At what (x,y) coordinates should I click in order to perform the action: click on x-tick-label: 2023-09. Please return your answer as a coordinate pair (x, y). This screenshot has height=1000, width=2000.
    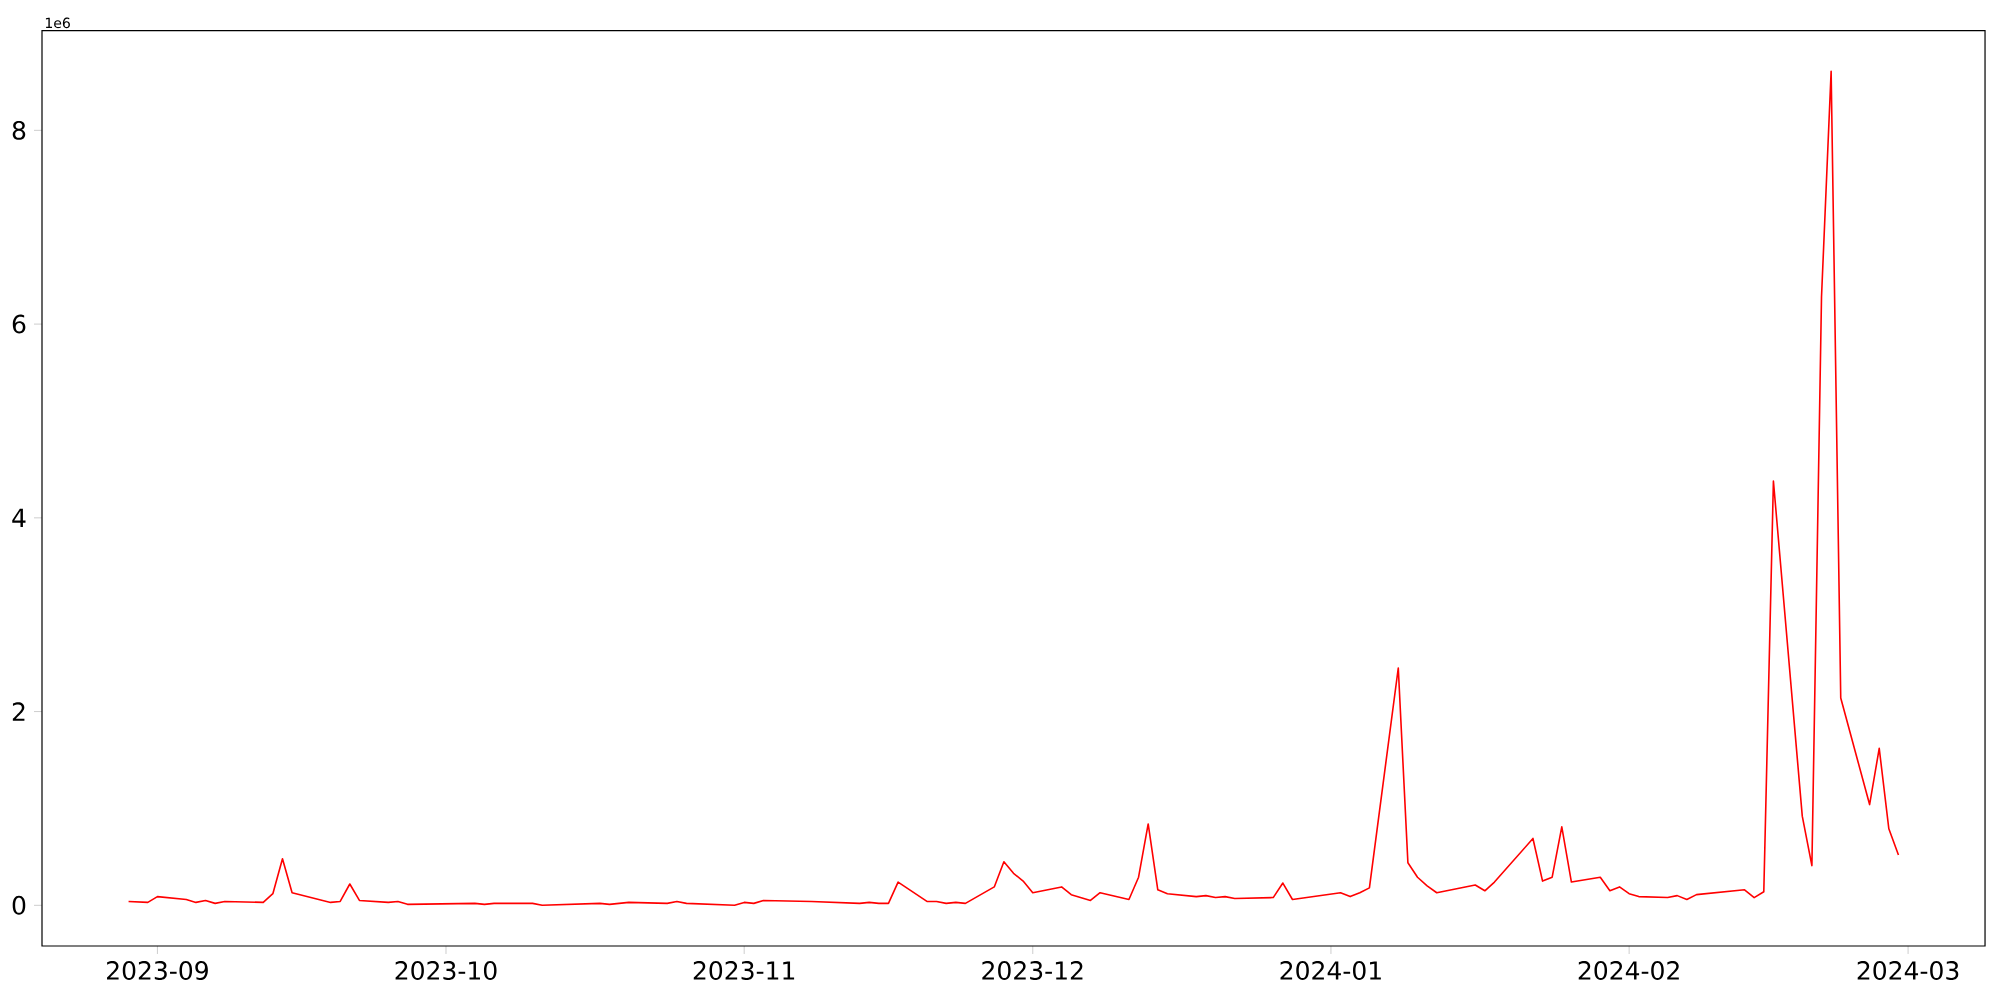
    Looking at the image, I should click on (157, 970).